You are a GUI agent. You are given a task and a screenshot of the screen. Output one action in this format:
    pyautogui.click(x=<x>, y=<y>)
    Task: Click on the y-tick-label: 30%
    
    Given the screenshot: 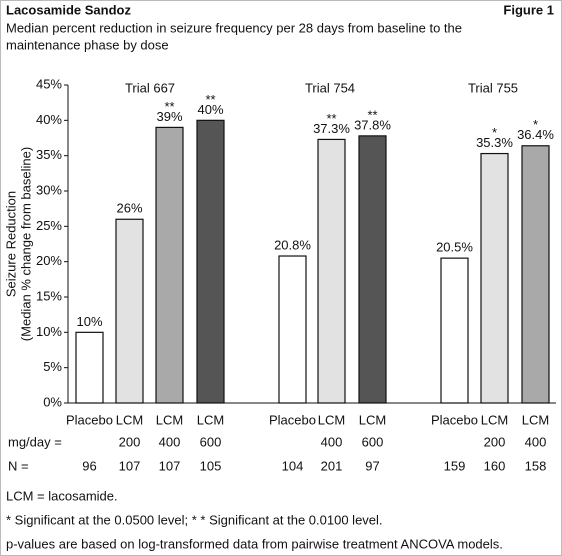 What is the action you would take?
    pyautogui.click(x=49, y=189)
    